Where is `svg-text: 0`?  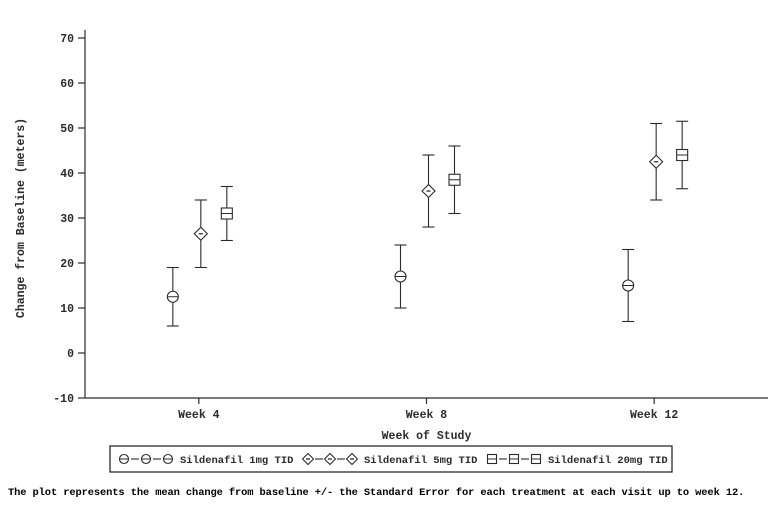 svg-text: 0 is located at coordinates (70, 354).